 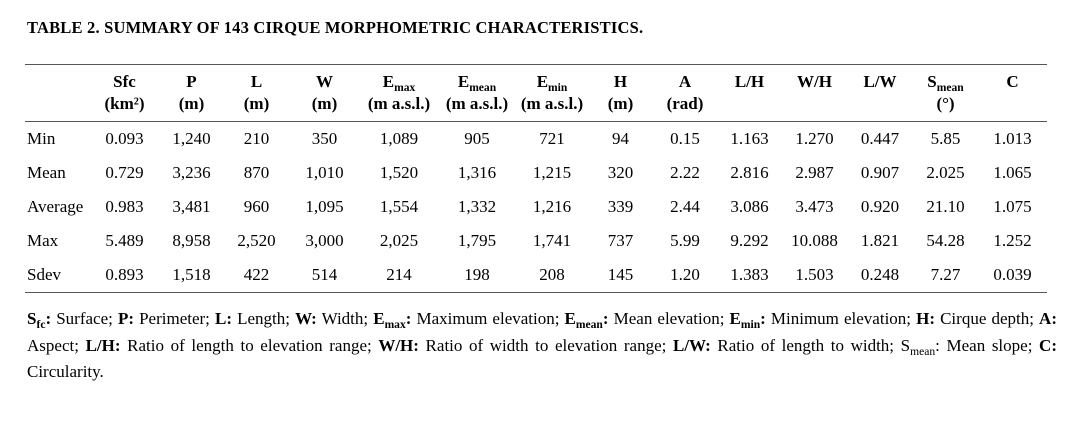 I want to click on table-cell: 21.10, so click(x=945, y=206).